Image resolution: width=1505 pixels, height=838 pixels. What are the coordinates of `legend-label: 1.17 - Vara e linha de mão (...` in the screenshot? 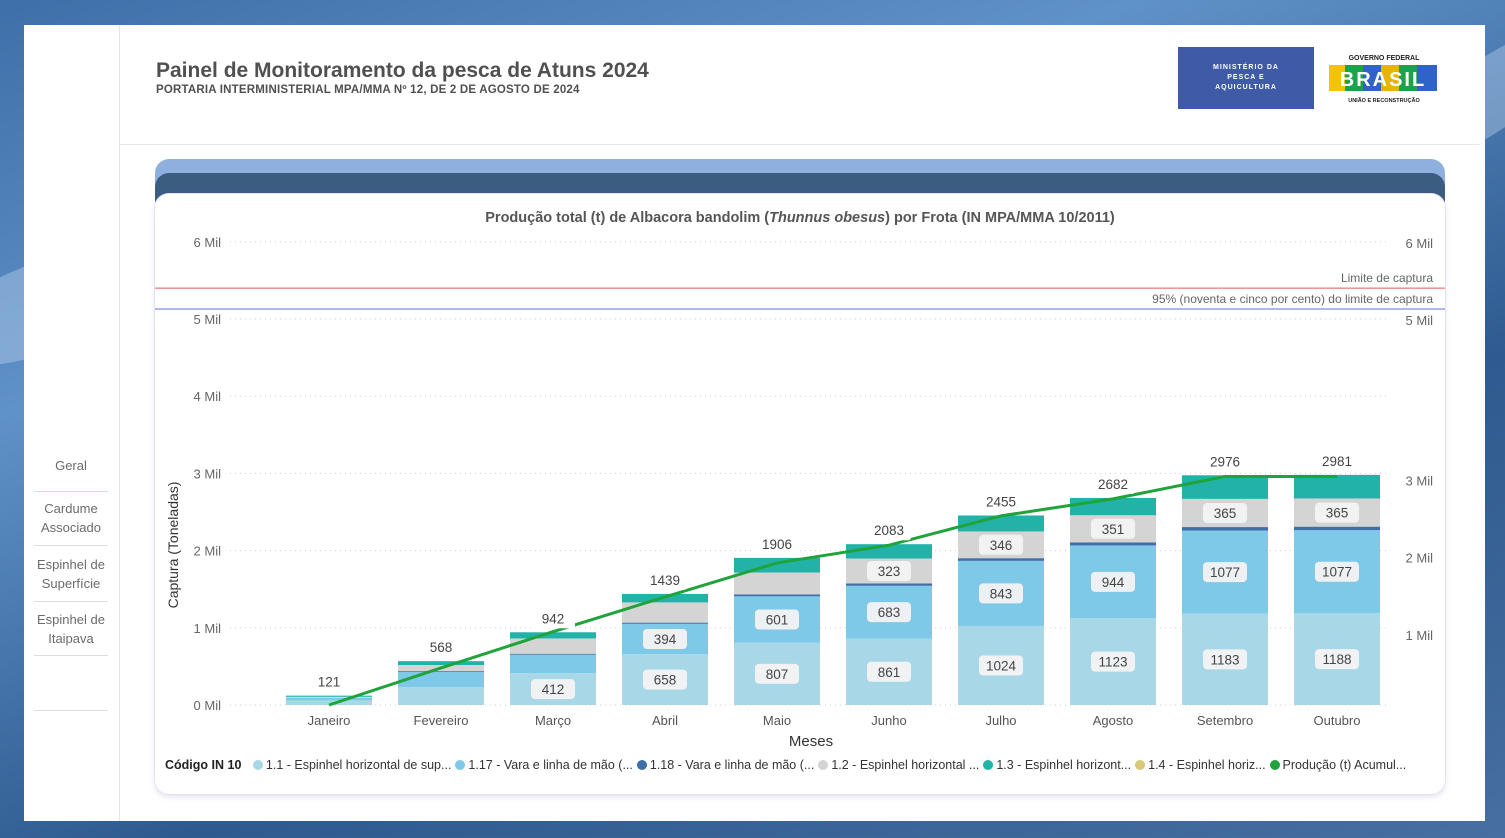 It's located at (550, 765).